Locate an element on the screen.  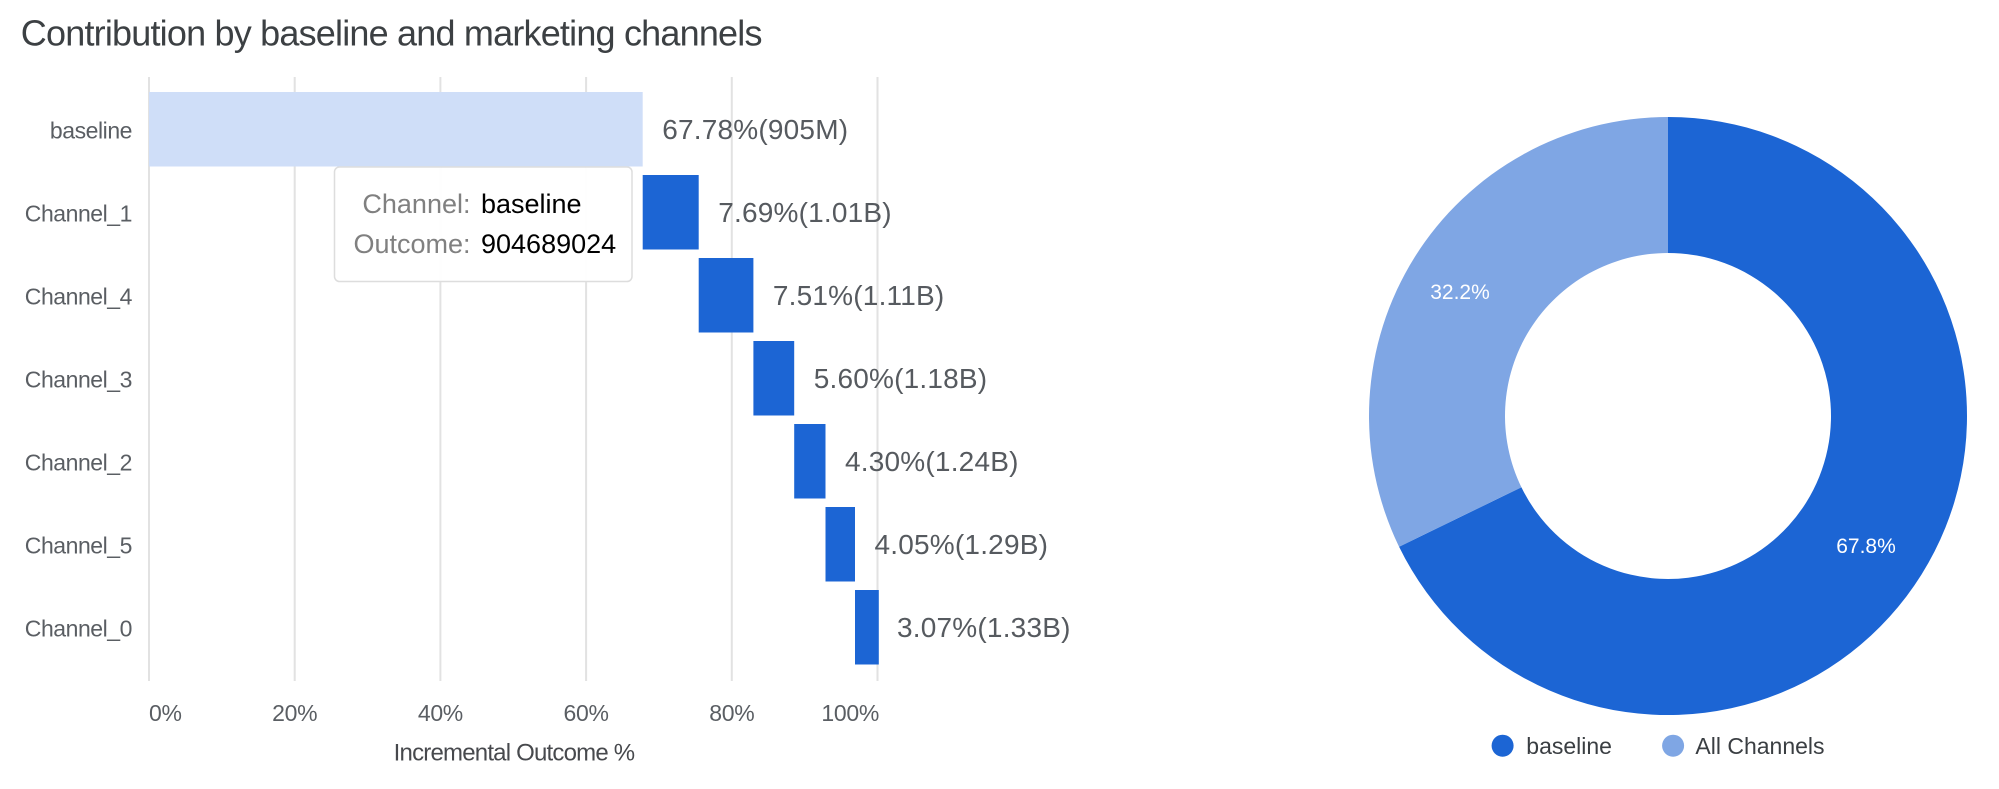
svg-text: Channel_2 is located at coordinates (78, 463).